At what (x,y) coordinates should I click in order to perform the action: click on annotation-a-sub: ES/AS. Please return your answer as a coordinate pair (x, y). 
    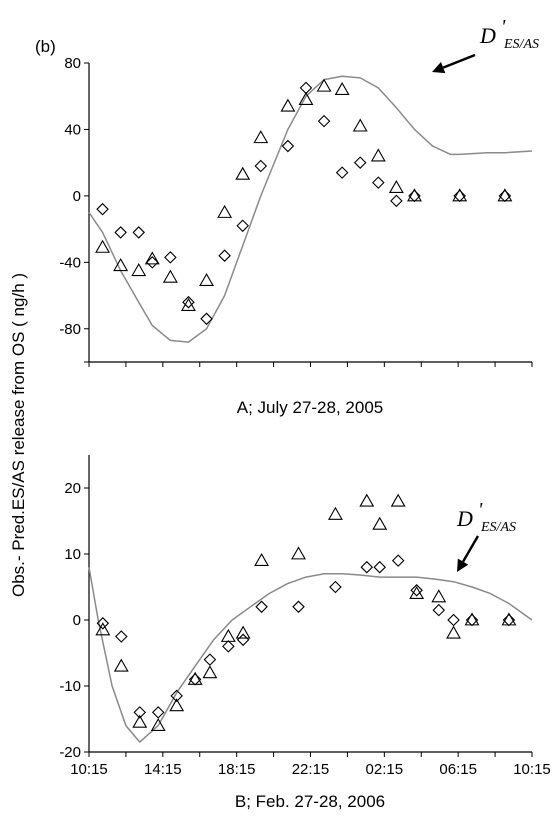
    Looking at the image, I should click on (521, 44).